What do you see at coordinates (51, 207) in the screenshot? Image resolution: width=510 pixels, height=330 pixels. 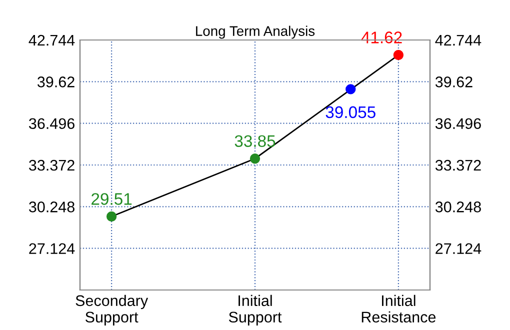 I see `y-tick-label: 30.248` at bounding box center [51, 207].